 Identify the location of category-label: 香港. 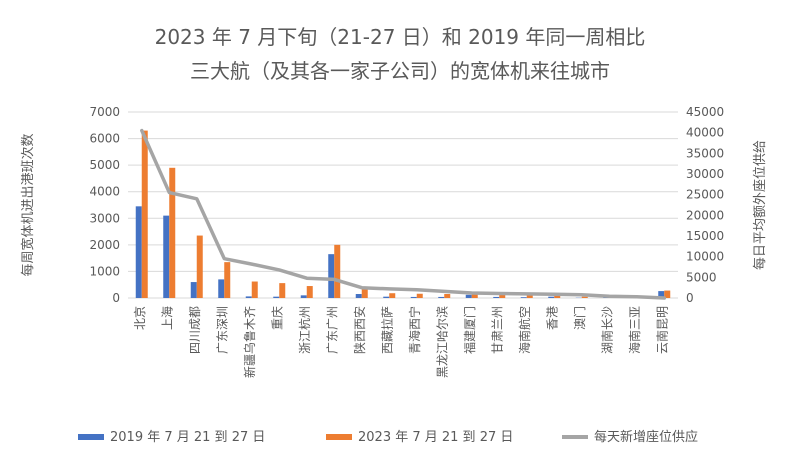
(552, 318).